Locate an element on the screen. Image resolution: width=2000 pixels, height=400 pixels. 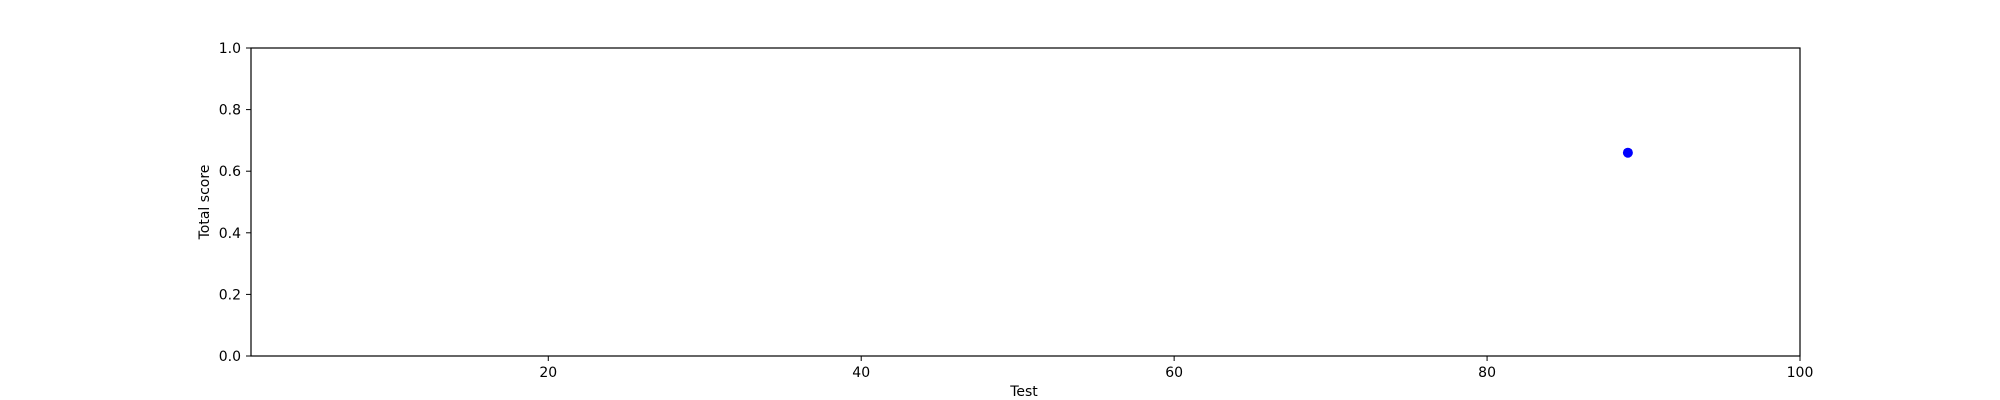
x-tick-label: 20 is located at coordinates (548, 373).